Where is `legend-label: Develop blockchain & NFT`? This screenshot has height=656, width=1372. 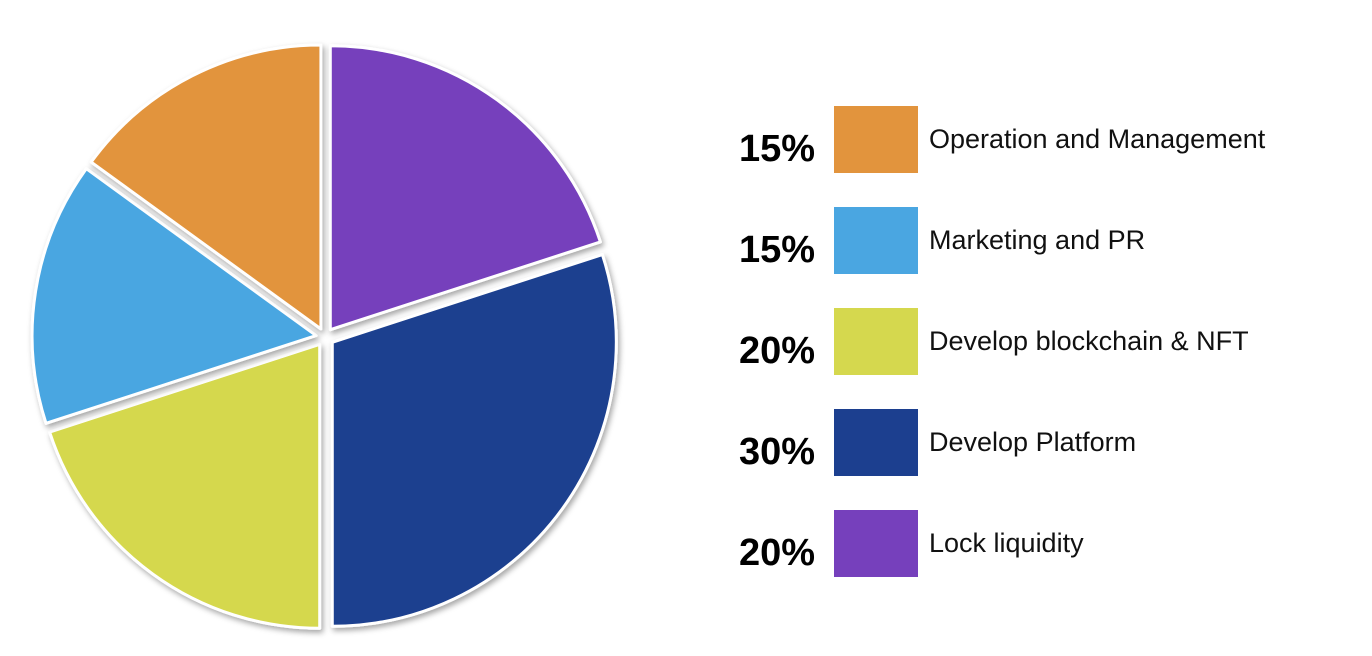 legend-label: Develop blockchain & NFT is located at coordinates (1089, 341).